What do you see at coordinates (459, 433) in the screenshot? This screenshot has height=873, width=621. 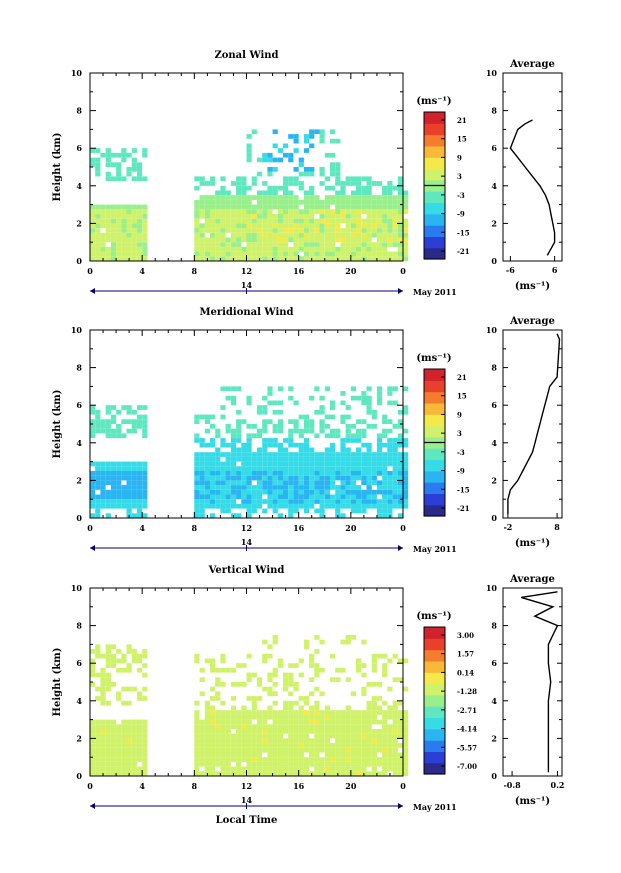 I see `colorbar-tick-label: 3` at bounding box center [459, 433].